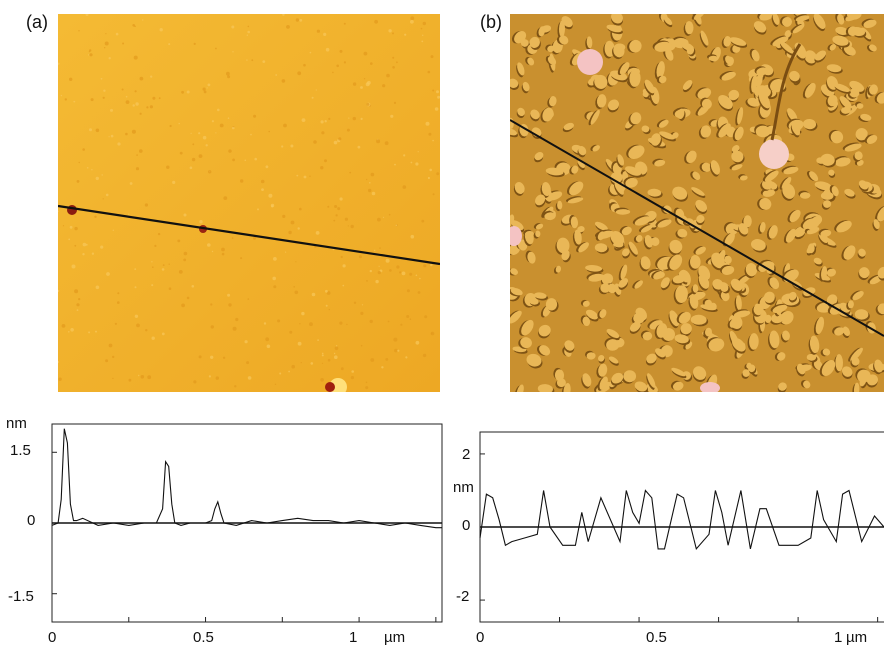 The image size is (884, 648). What do you see at coordinates (463, 487) in the screenshot?
I see `y-unit-b: nm` at bounding box center [463, 487].